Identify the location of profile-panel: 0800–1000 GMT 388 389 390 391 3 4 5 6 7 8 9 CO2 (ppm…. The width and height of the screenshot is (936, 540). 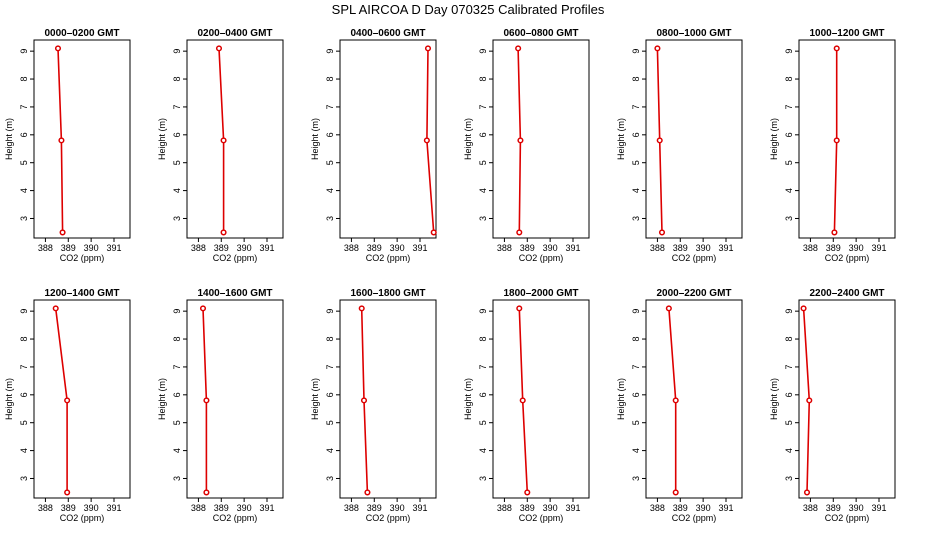
(679, 145).